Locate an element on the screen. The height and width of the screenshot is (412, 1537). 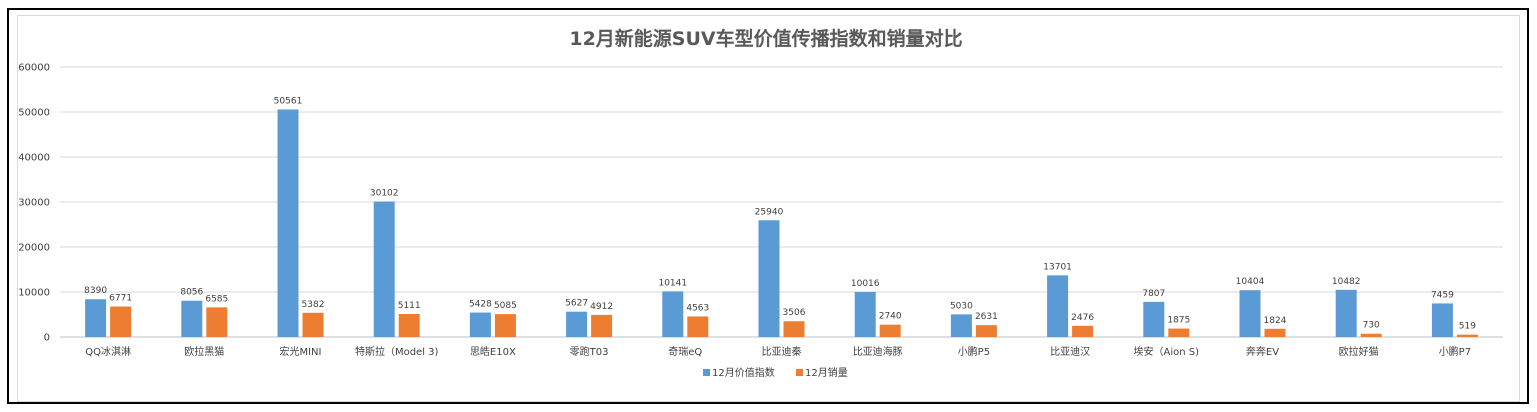
x-tick-label: 特斯拉（Model 3) is located at coordinates (397, 351).